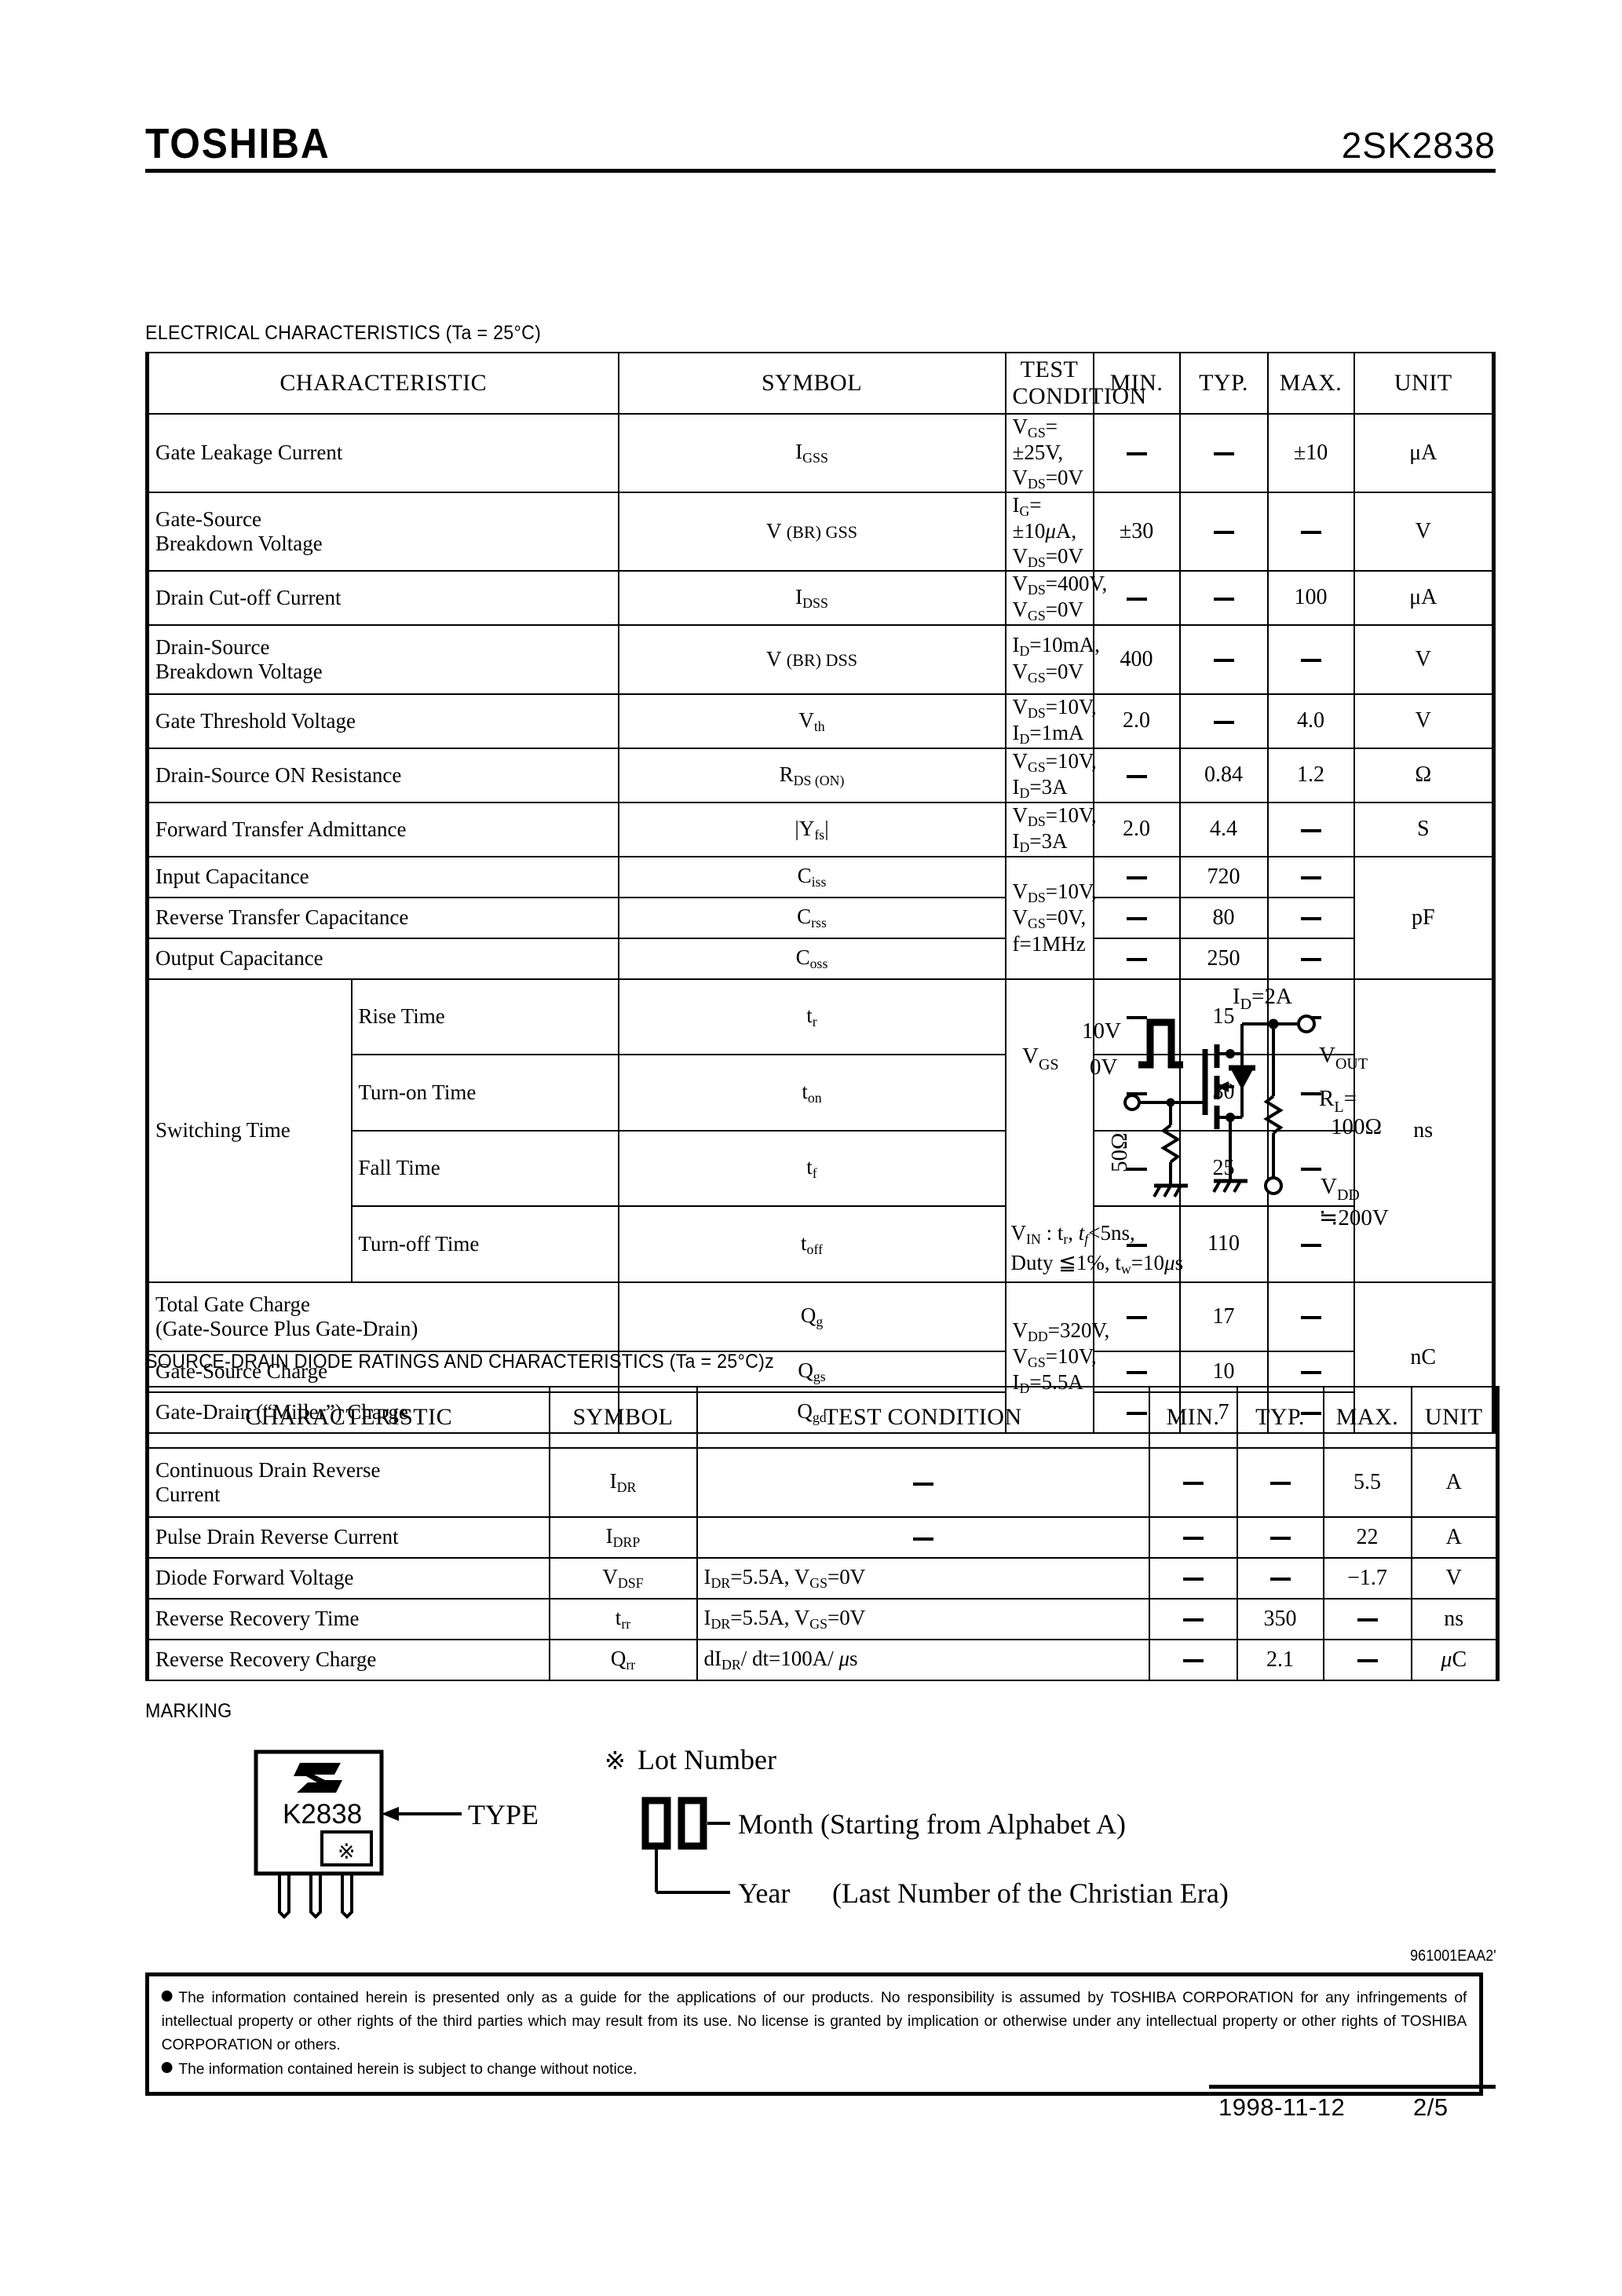  Describe the element at coordinates (167, 2067) in the screenshot. I see `bullet-icon` at that location.